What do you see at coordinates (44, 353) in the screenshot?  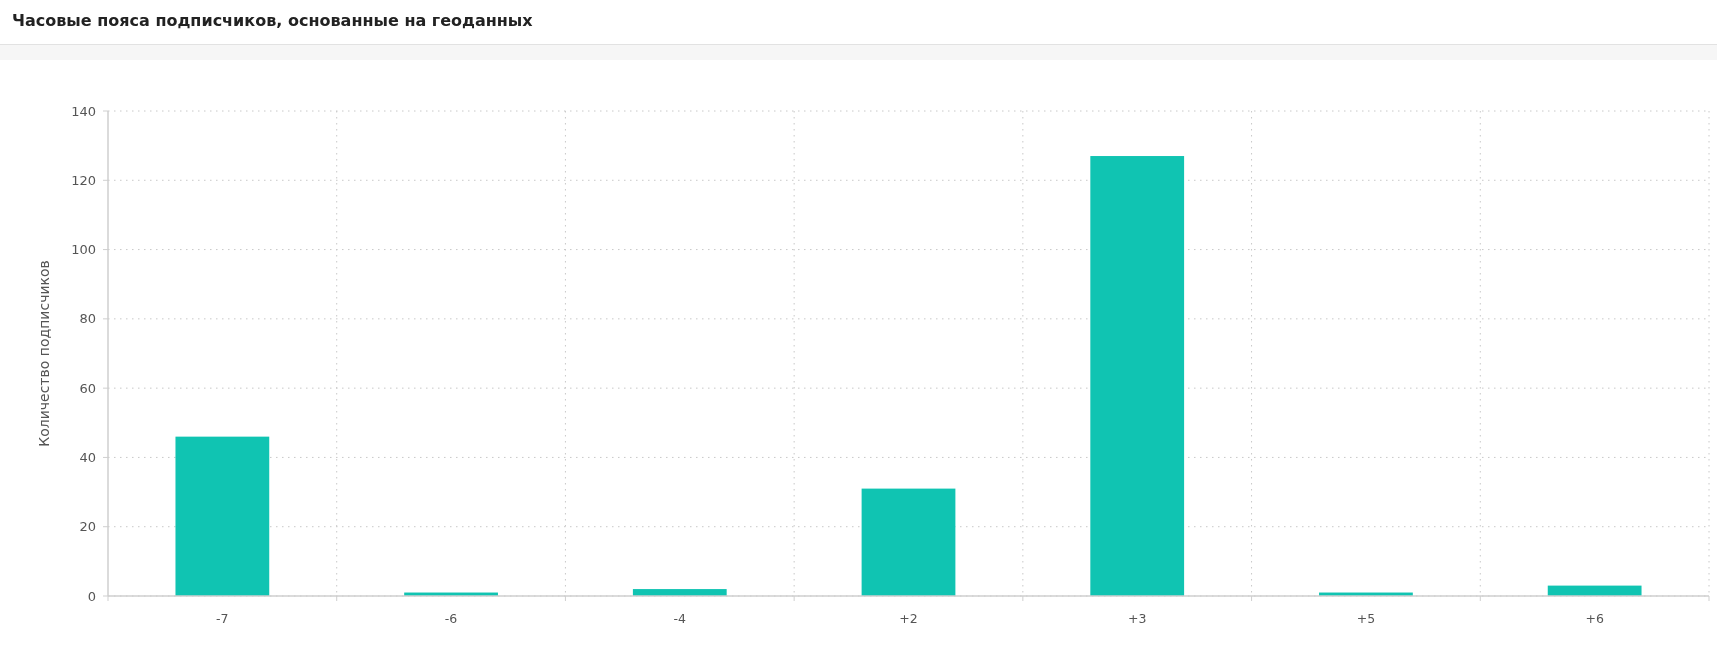 I see `y-axis-title: Количество подписчиков` at bounding box center [44, 353].